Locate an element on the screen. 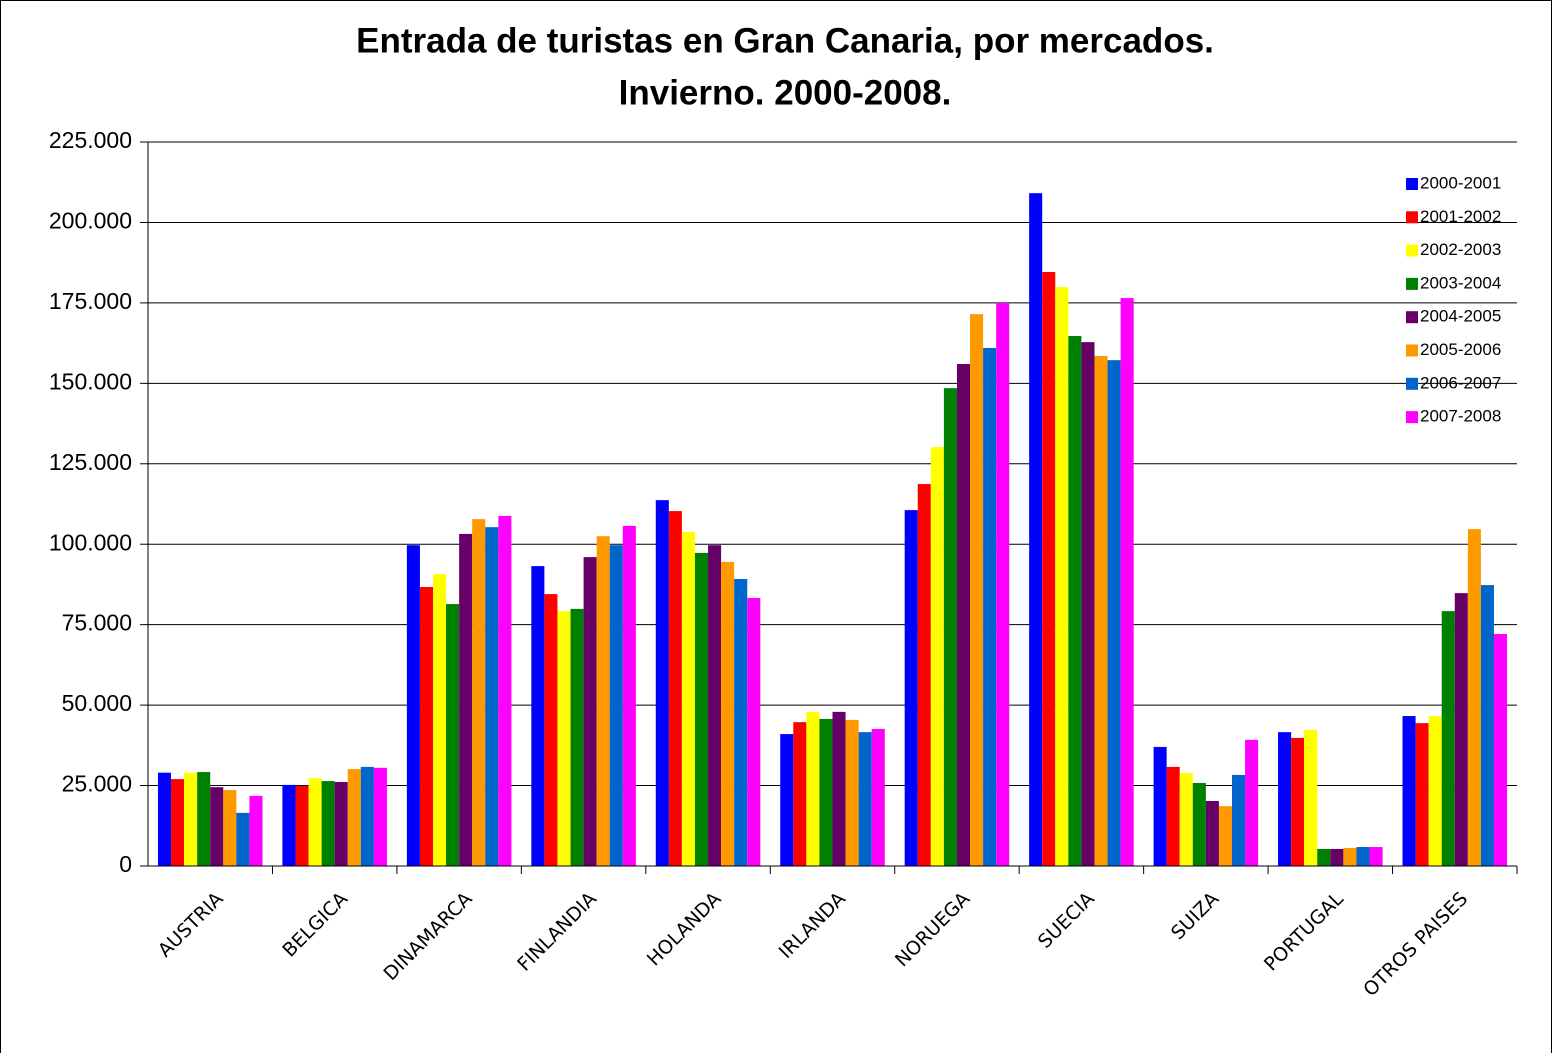  legend-label: 2003-2004 is located at coordinates (1460, 282).